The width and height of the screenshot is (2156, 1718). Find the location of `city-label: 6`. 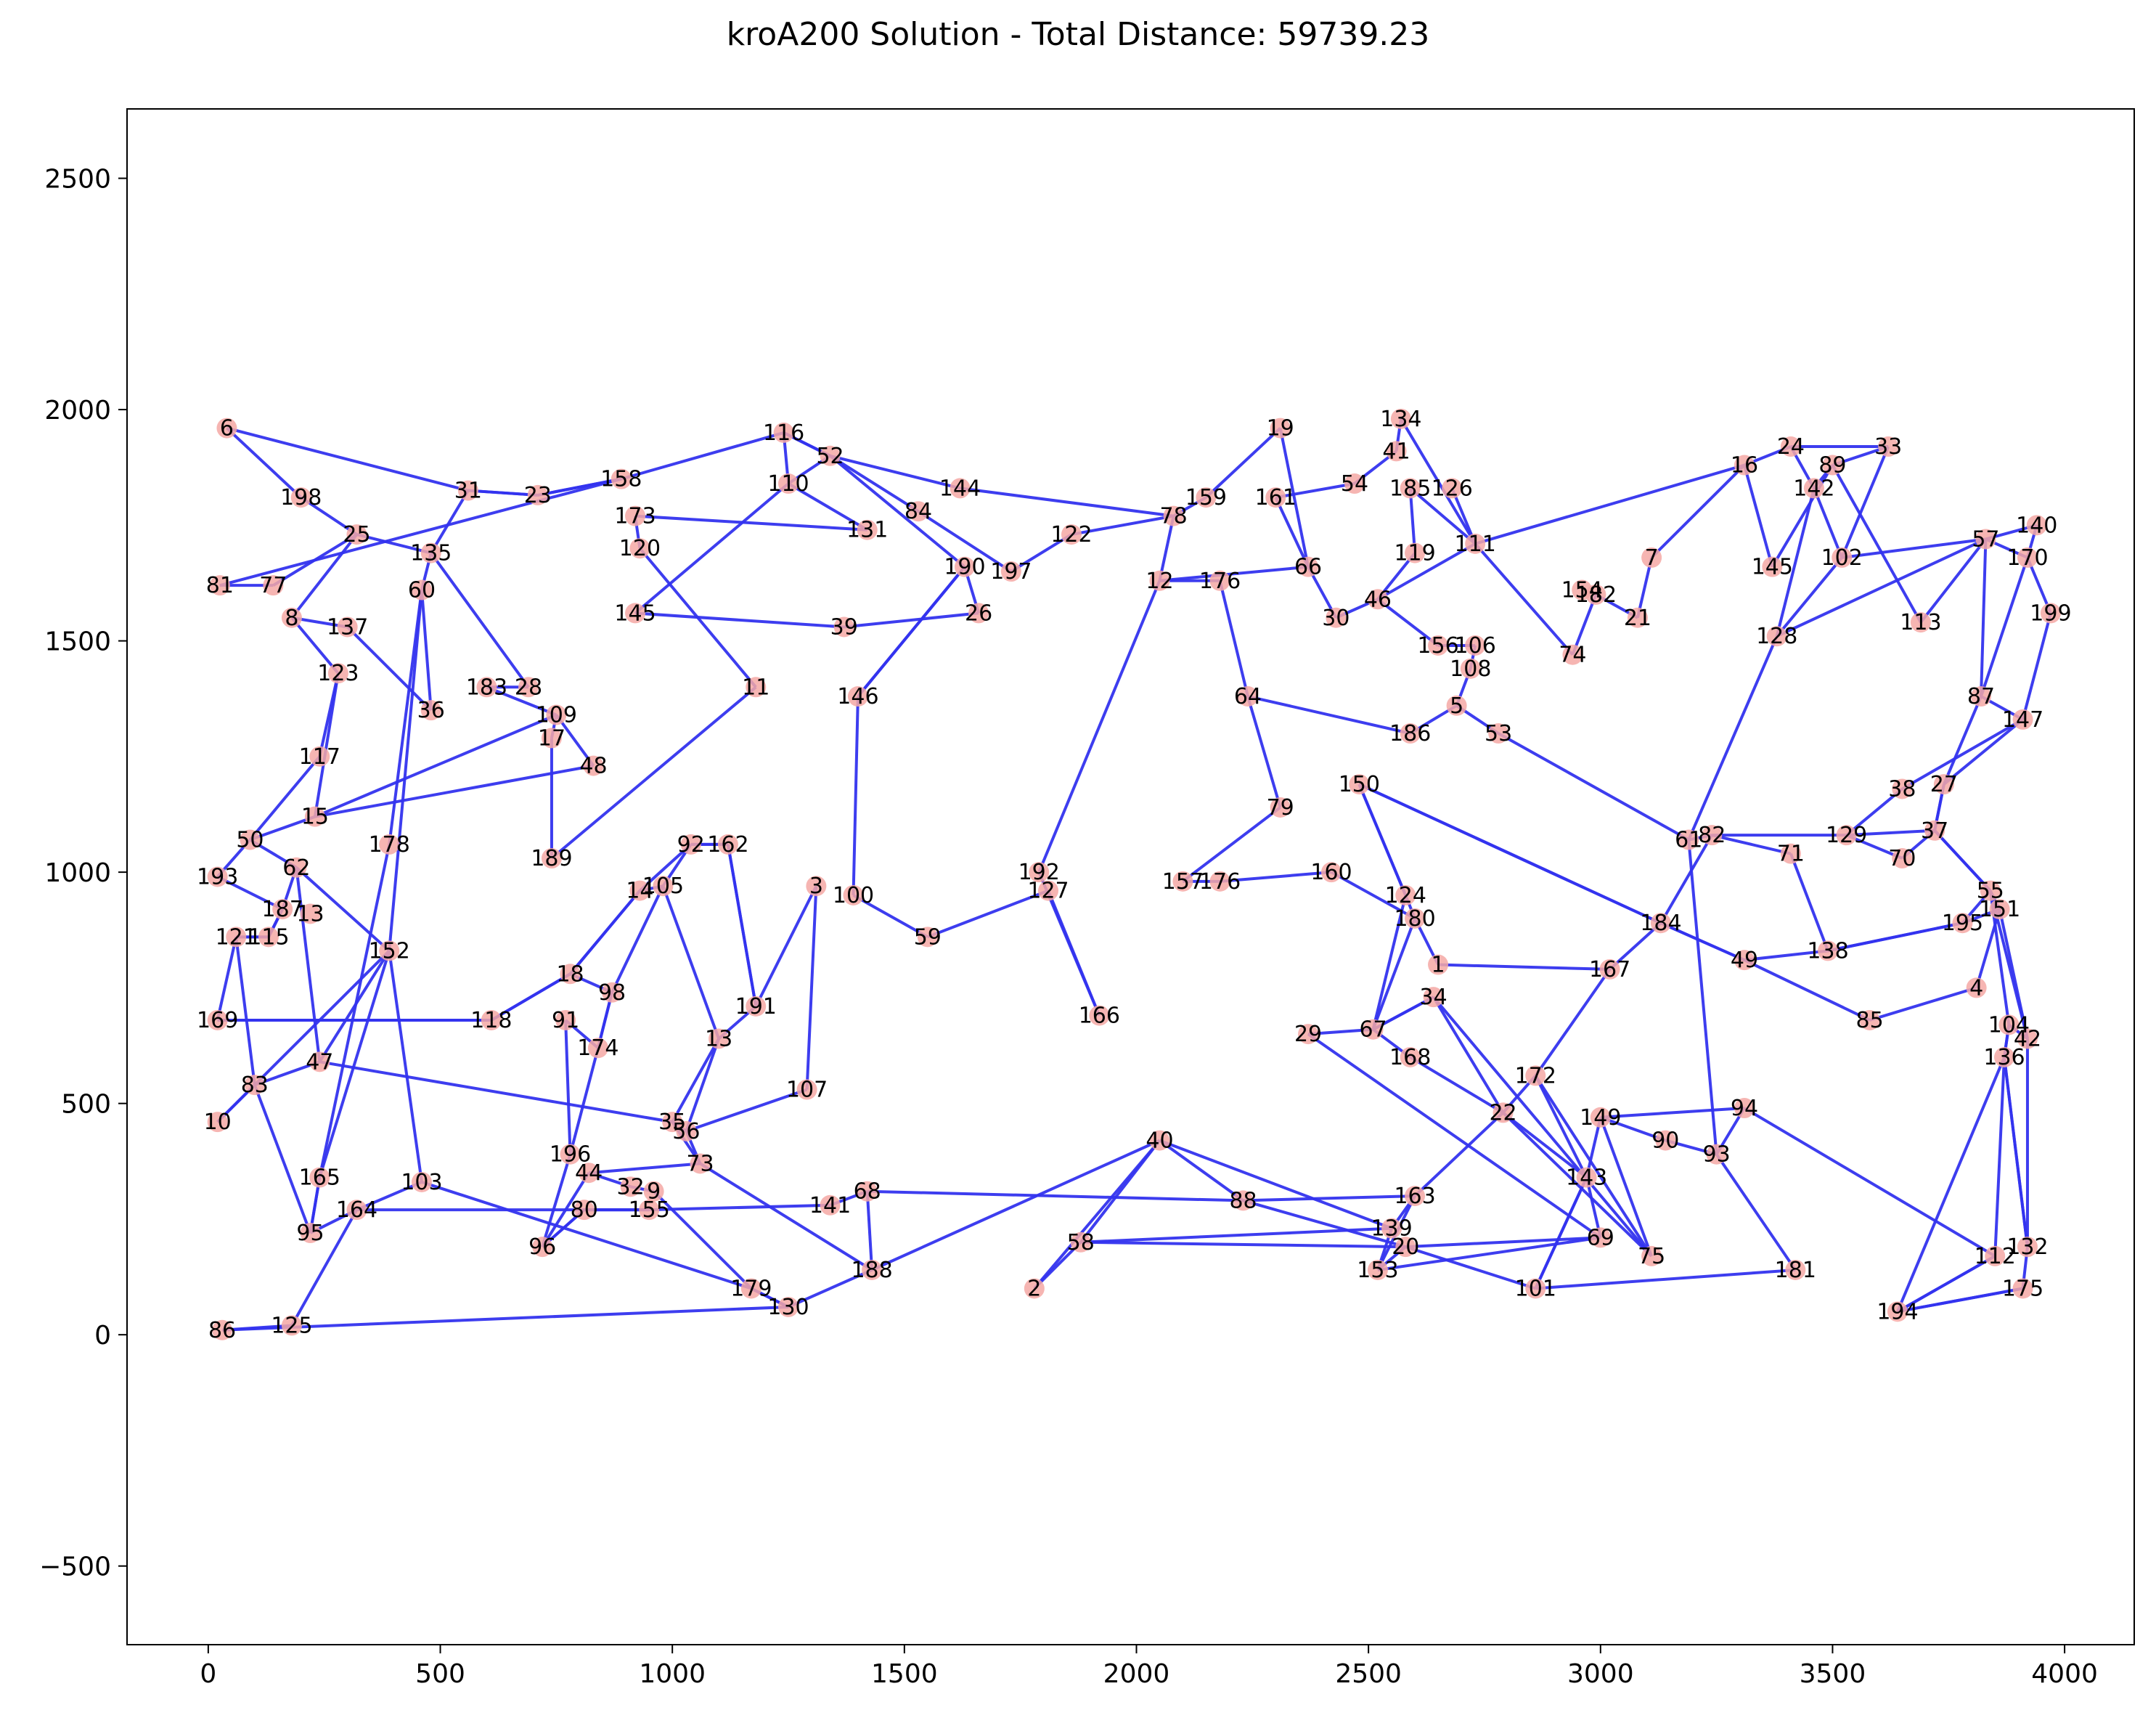

city-label: 6 is located at coordinates (227, 428).